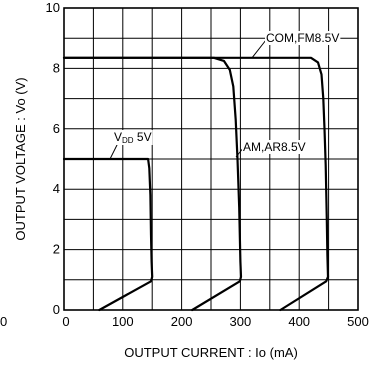 The image size is (384, 366). What do you see at coordinates (358, 321) in the screenshot?
I see `x-tick-label: 500` at bounding box center [358, 321].